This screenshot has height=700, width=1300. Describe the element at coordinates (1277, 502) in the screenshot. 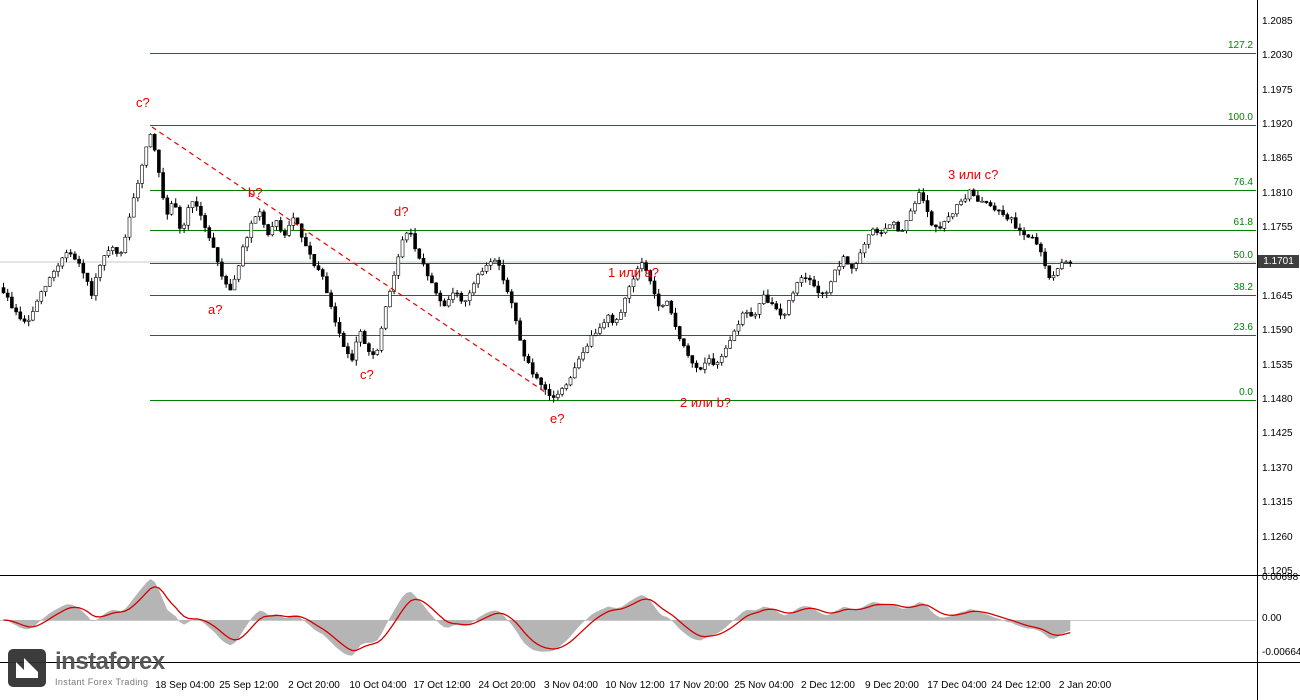

I see `price-axis-label: 1.1315` at that location.